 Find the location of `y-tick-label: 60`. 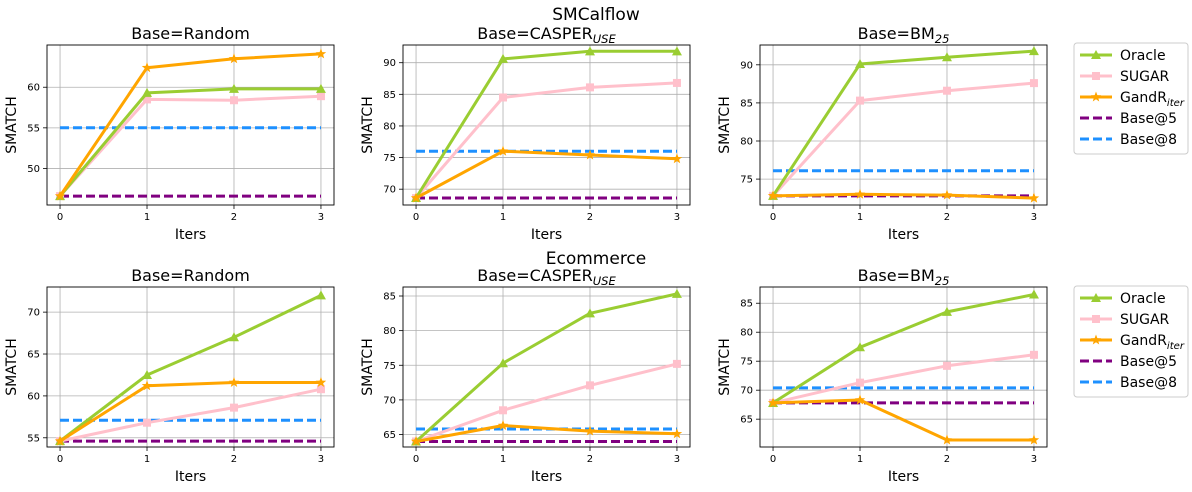

y-tick-label: 60 is located at coordinates (33, 88).